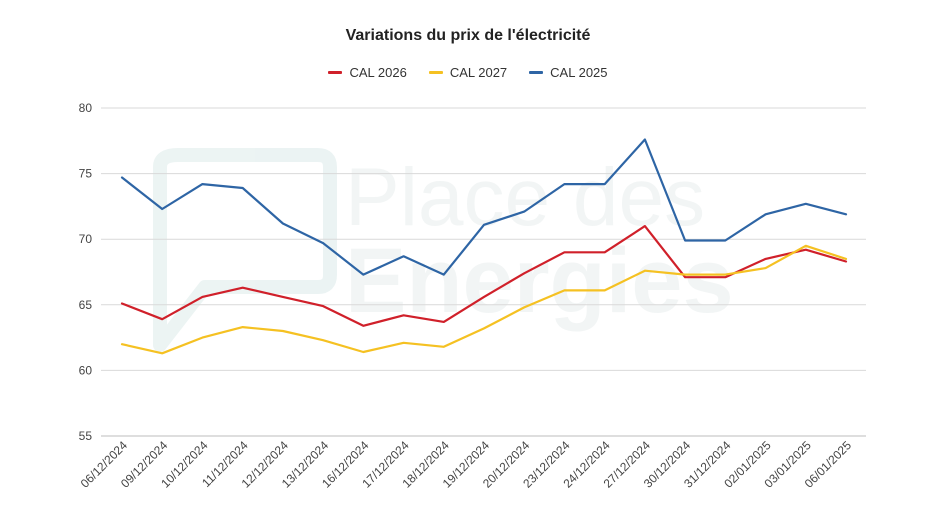  I want to click on y-tick-label: 65, so click(86, 305).